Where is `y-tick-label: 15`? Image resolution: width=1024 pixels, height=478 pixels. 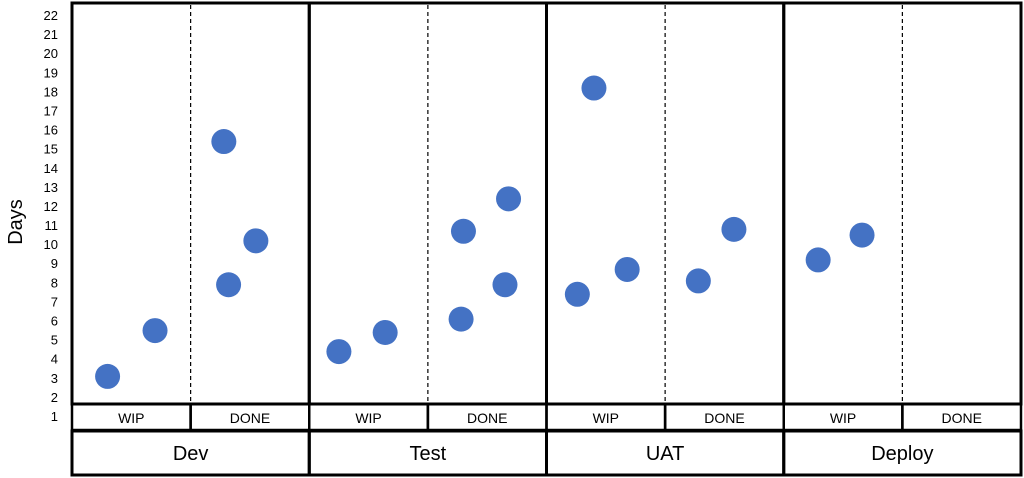
y-tick-label: 15 is located at coordinates (51, 149).